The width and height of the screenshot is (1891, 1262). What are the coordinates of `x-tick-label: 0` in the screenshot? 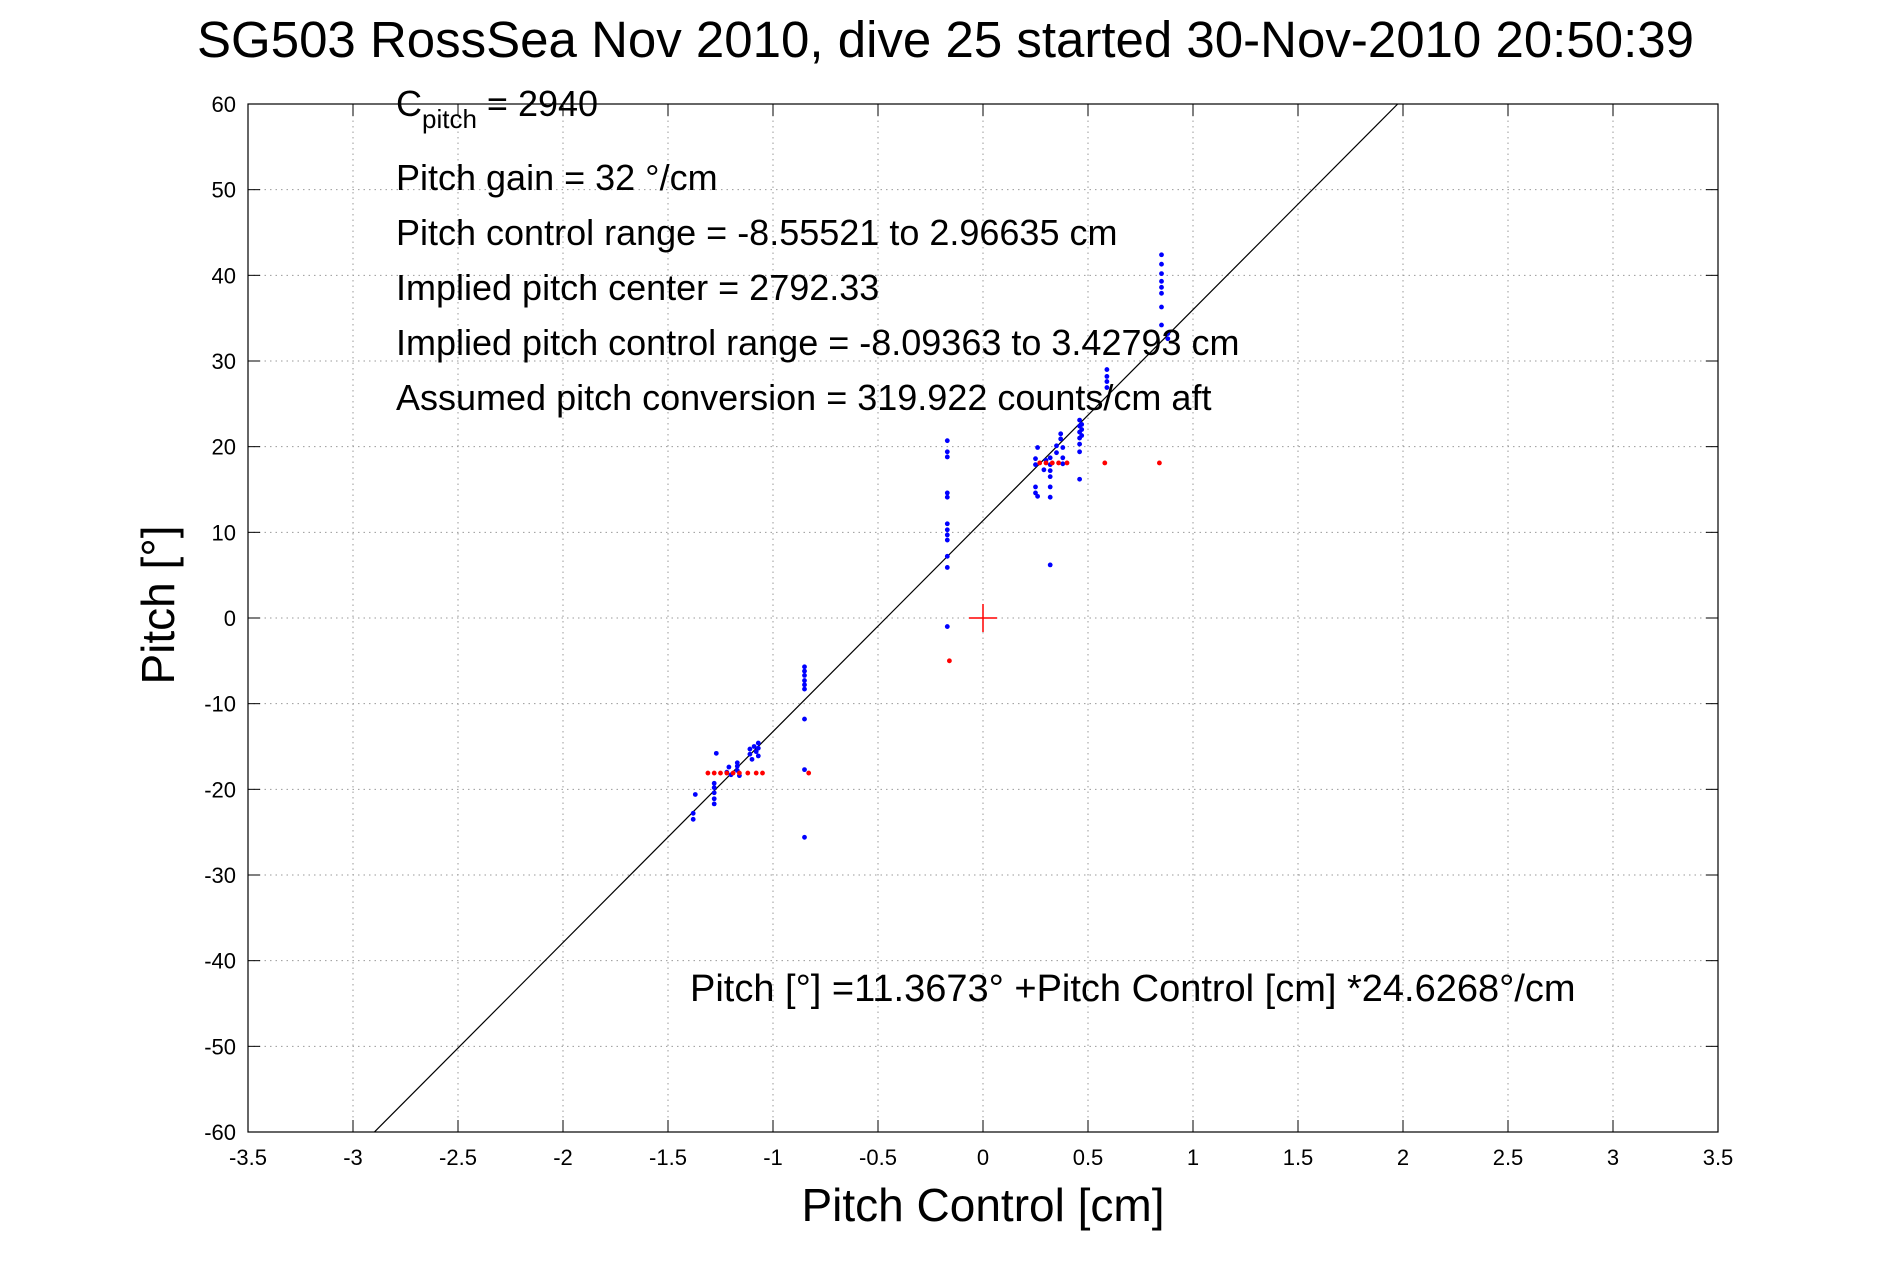 It's located at (983, 1157).